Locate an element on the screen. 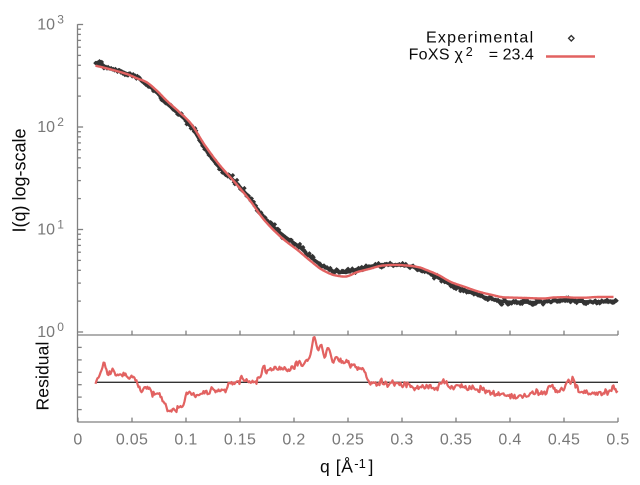  svg-text: = 23.4 is located at coordinates (511, 54).